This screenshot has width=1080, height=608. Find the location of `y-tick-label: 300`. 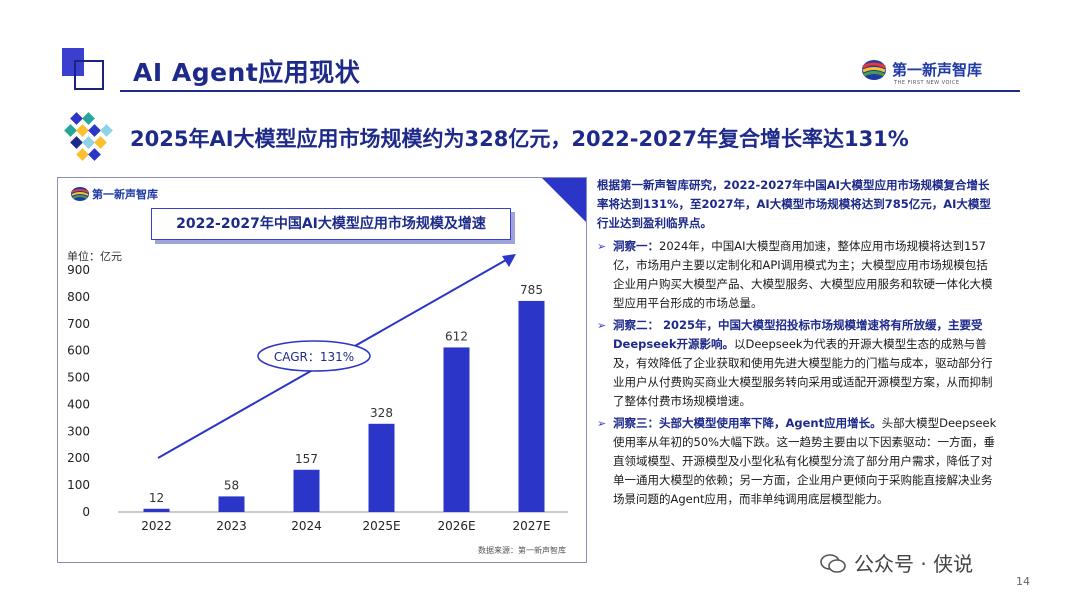

y-tick-label: 300 is located at coordinates (78, 431).